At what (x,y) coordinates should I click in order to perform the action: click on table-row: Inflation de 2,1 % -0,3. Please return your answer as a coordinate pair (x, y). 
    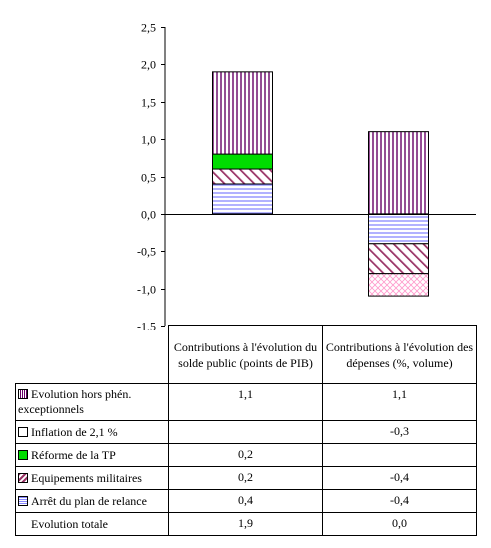
    Looking at the image, I should click on (246, 432).